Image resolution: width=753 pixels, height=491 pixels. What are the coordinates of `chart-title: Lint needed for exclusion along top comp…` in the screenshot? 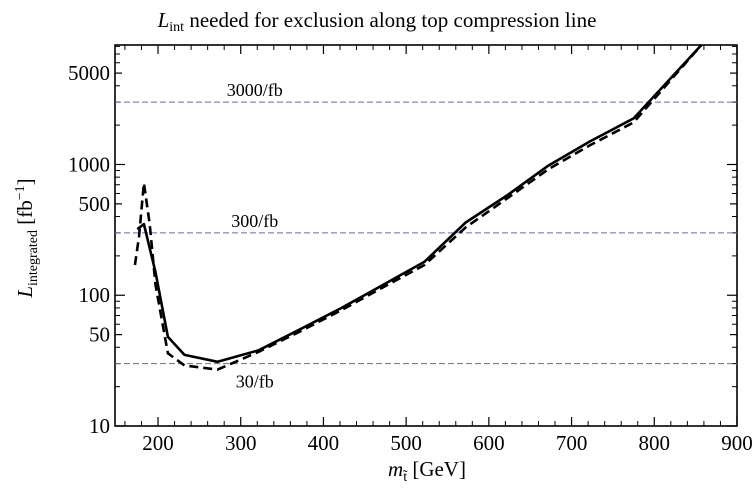 It's located at (377, 21).